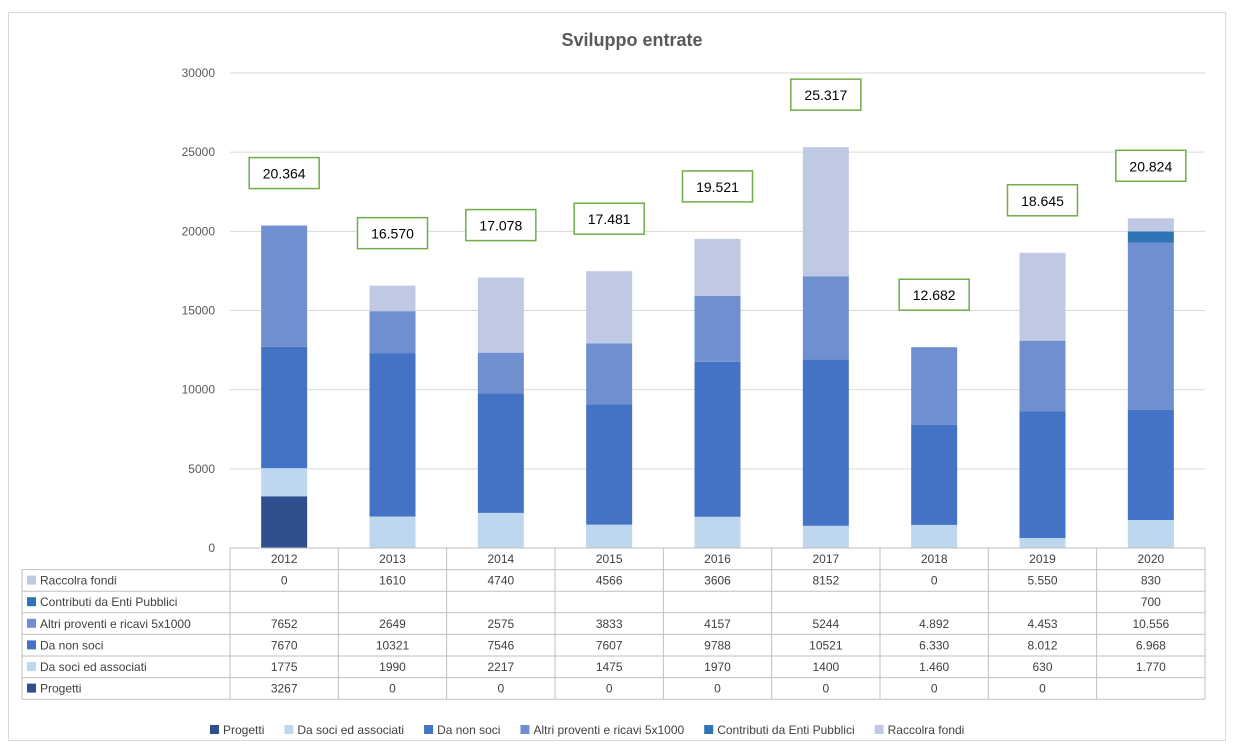 Image resolution: width=1233 pixels, height=749 pixels. What do you see at coordinates (31, 580) in the screenshot?
I see `table-legend-key-raccolra-fondi` at bounding box center [31, 580].